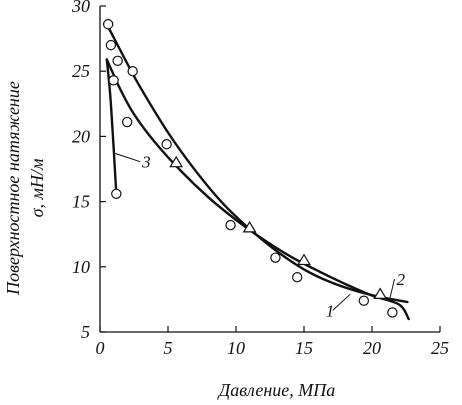 The height and width of the screenshot is (405, 462). I want to click on x-tick-label: 25, so click(440, 348).